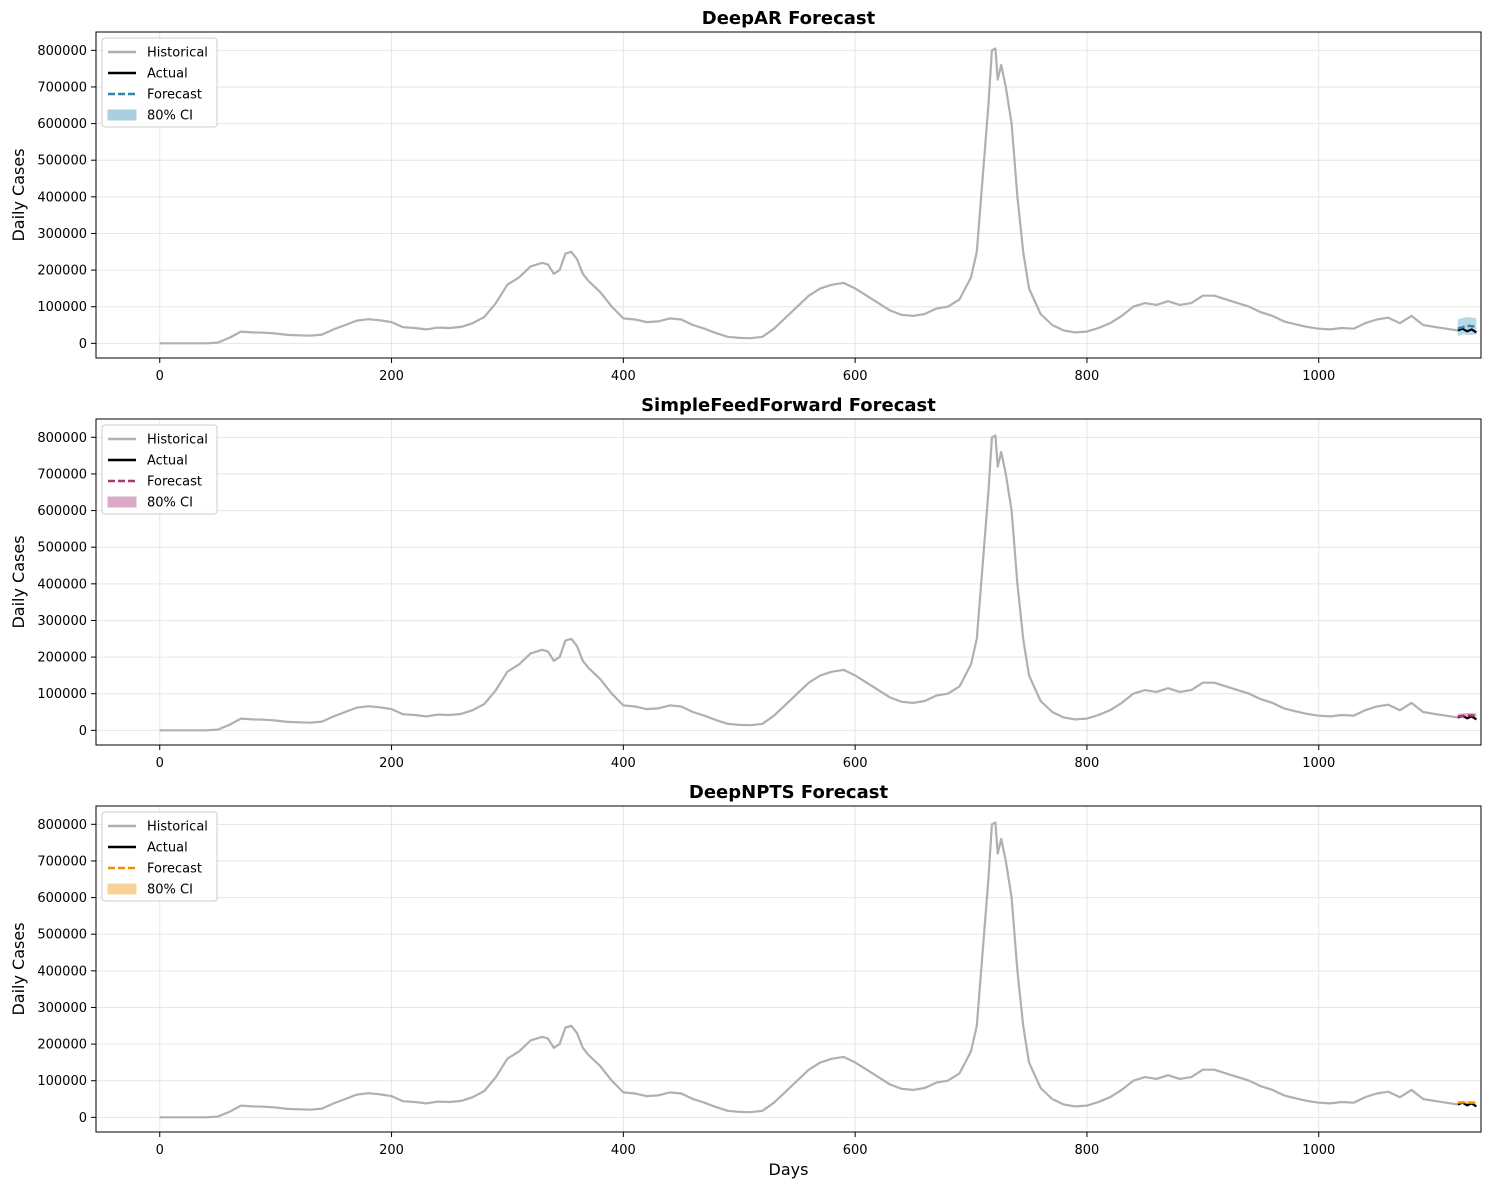 Image resolution: width=1490 pixels, height=1189 pixels. I want to click on chart-2-y-tick-label-7: 700000, so click(62, 474).